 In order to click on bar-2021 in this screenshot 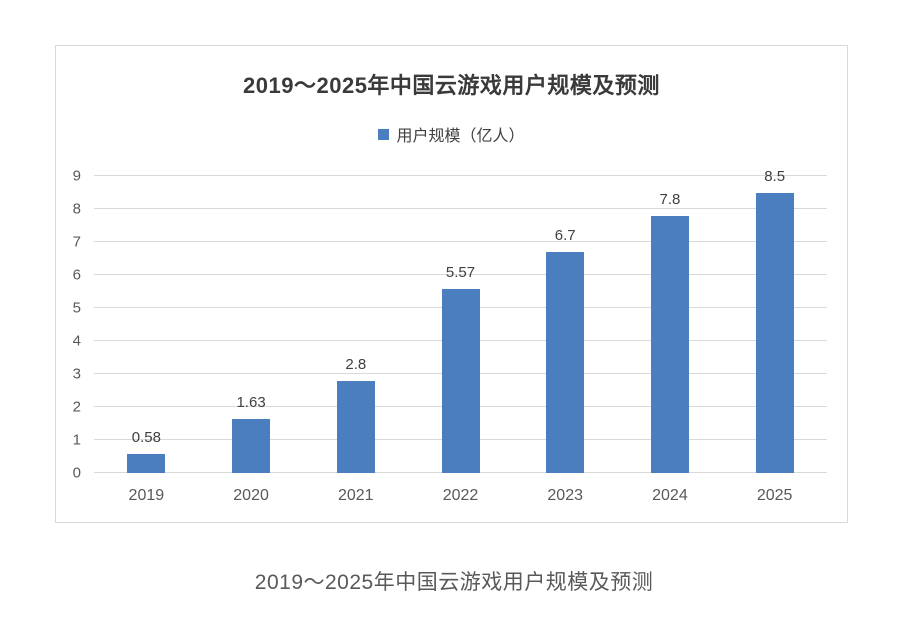, I will do `click(355, 426)`.